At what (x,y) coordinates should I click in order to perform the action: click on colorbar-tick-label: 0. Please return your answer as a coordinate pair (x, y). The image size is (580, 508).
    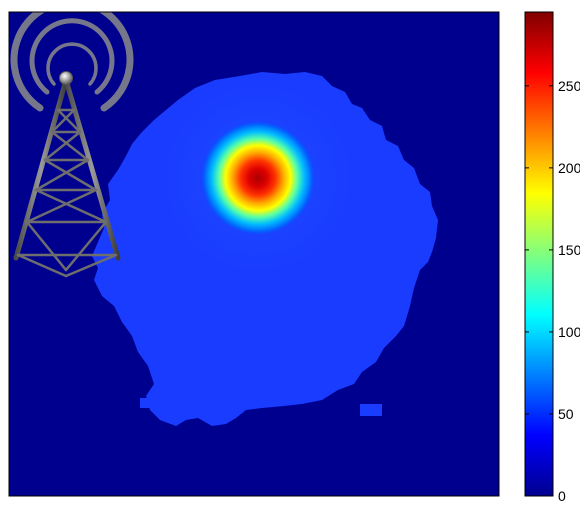
    Looking at the image, I should click on (562, 496).